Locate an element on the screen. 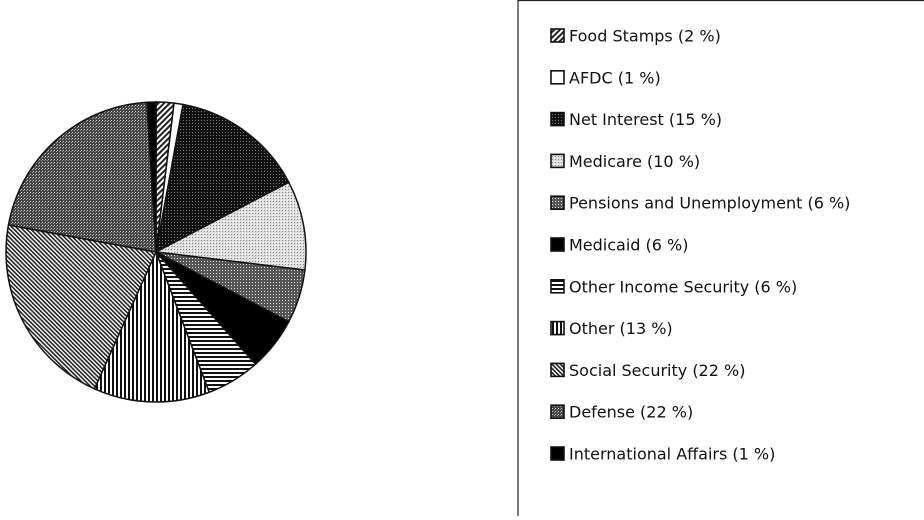  legend-label: Medicaid (6 %) is located at coordinates (629, 245).